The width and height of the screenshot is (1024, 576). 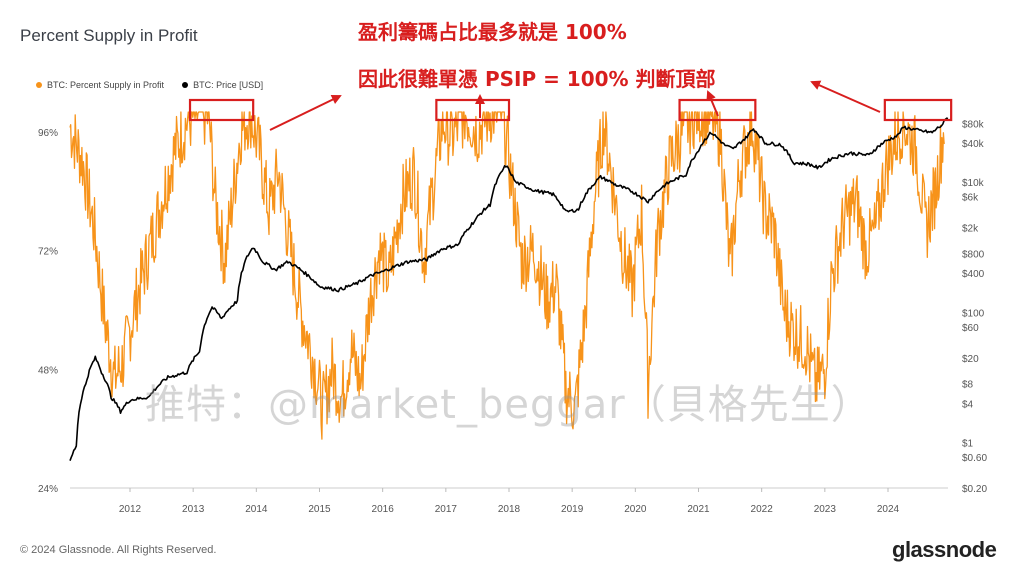 What do you see at coordinates (974, 489) in the screenshot?
I see `right-tick-label: $0.20` at bounding box center [974, 489].